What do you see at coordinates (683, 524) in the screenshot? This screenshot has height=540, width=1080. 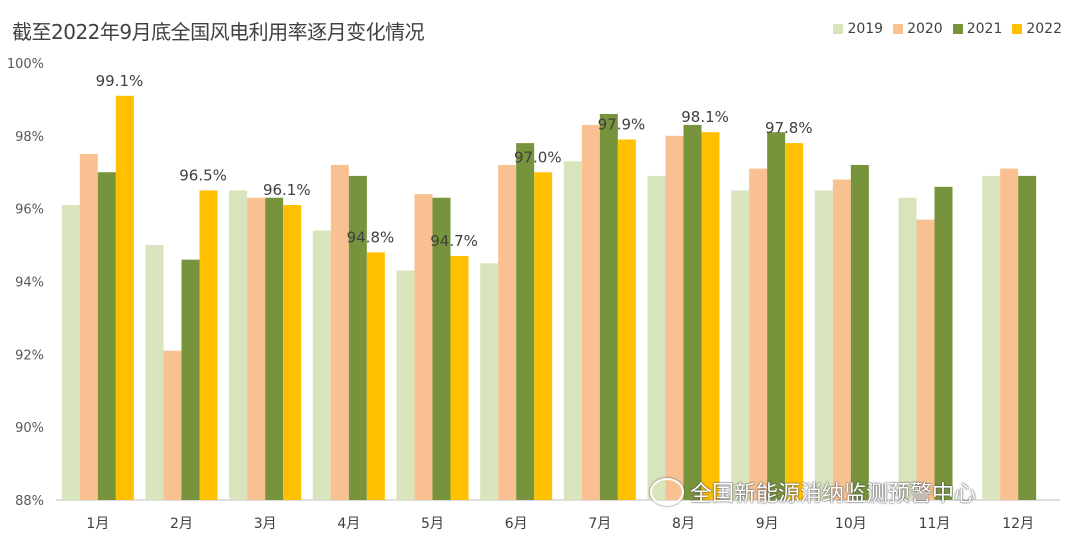 I see `x-tick-label: 8月` at bounding box center [683, 524].